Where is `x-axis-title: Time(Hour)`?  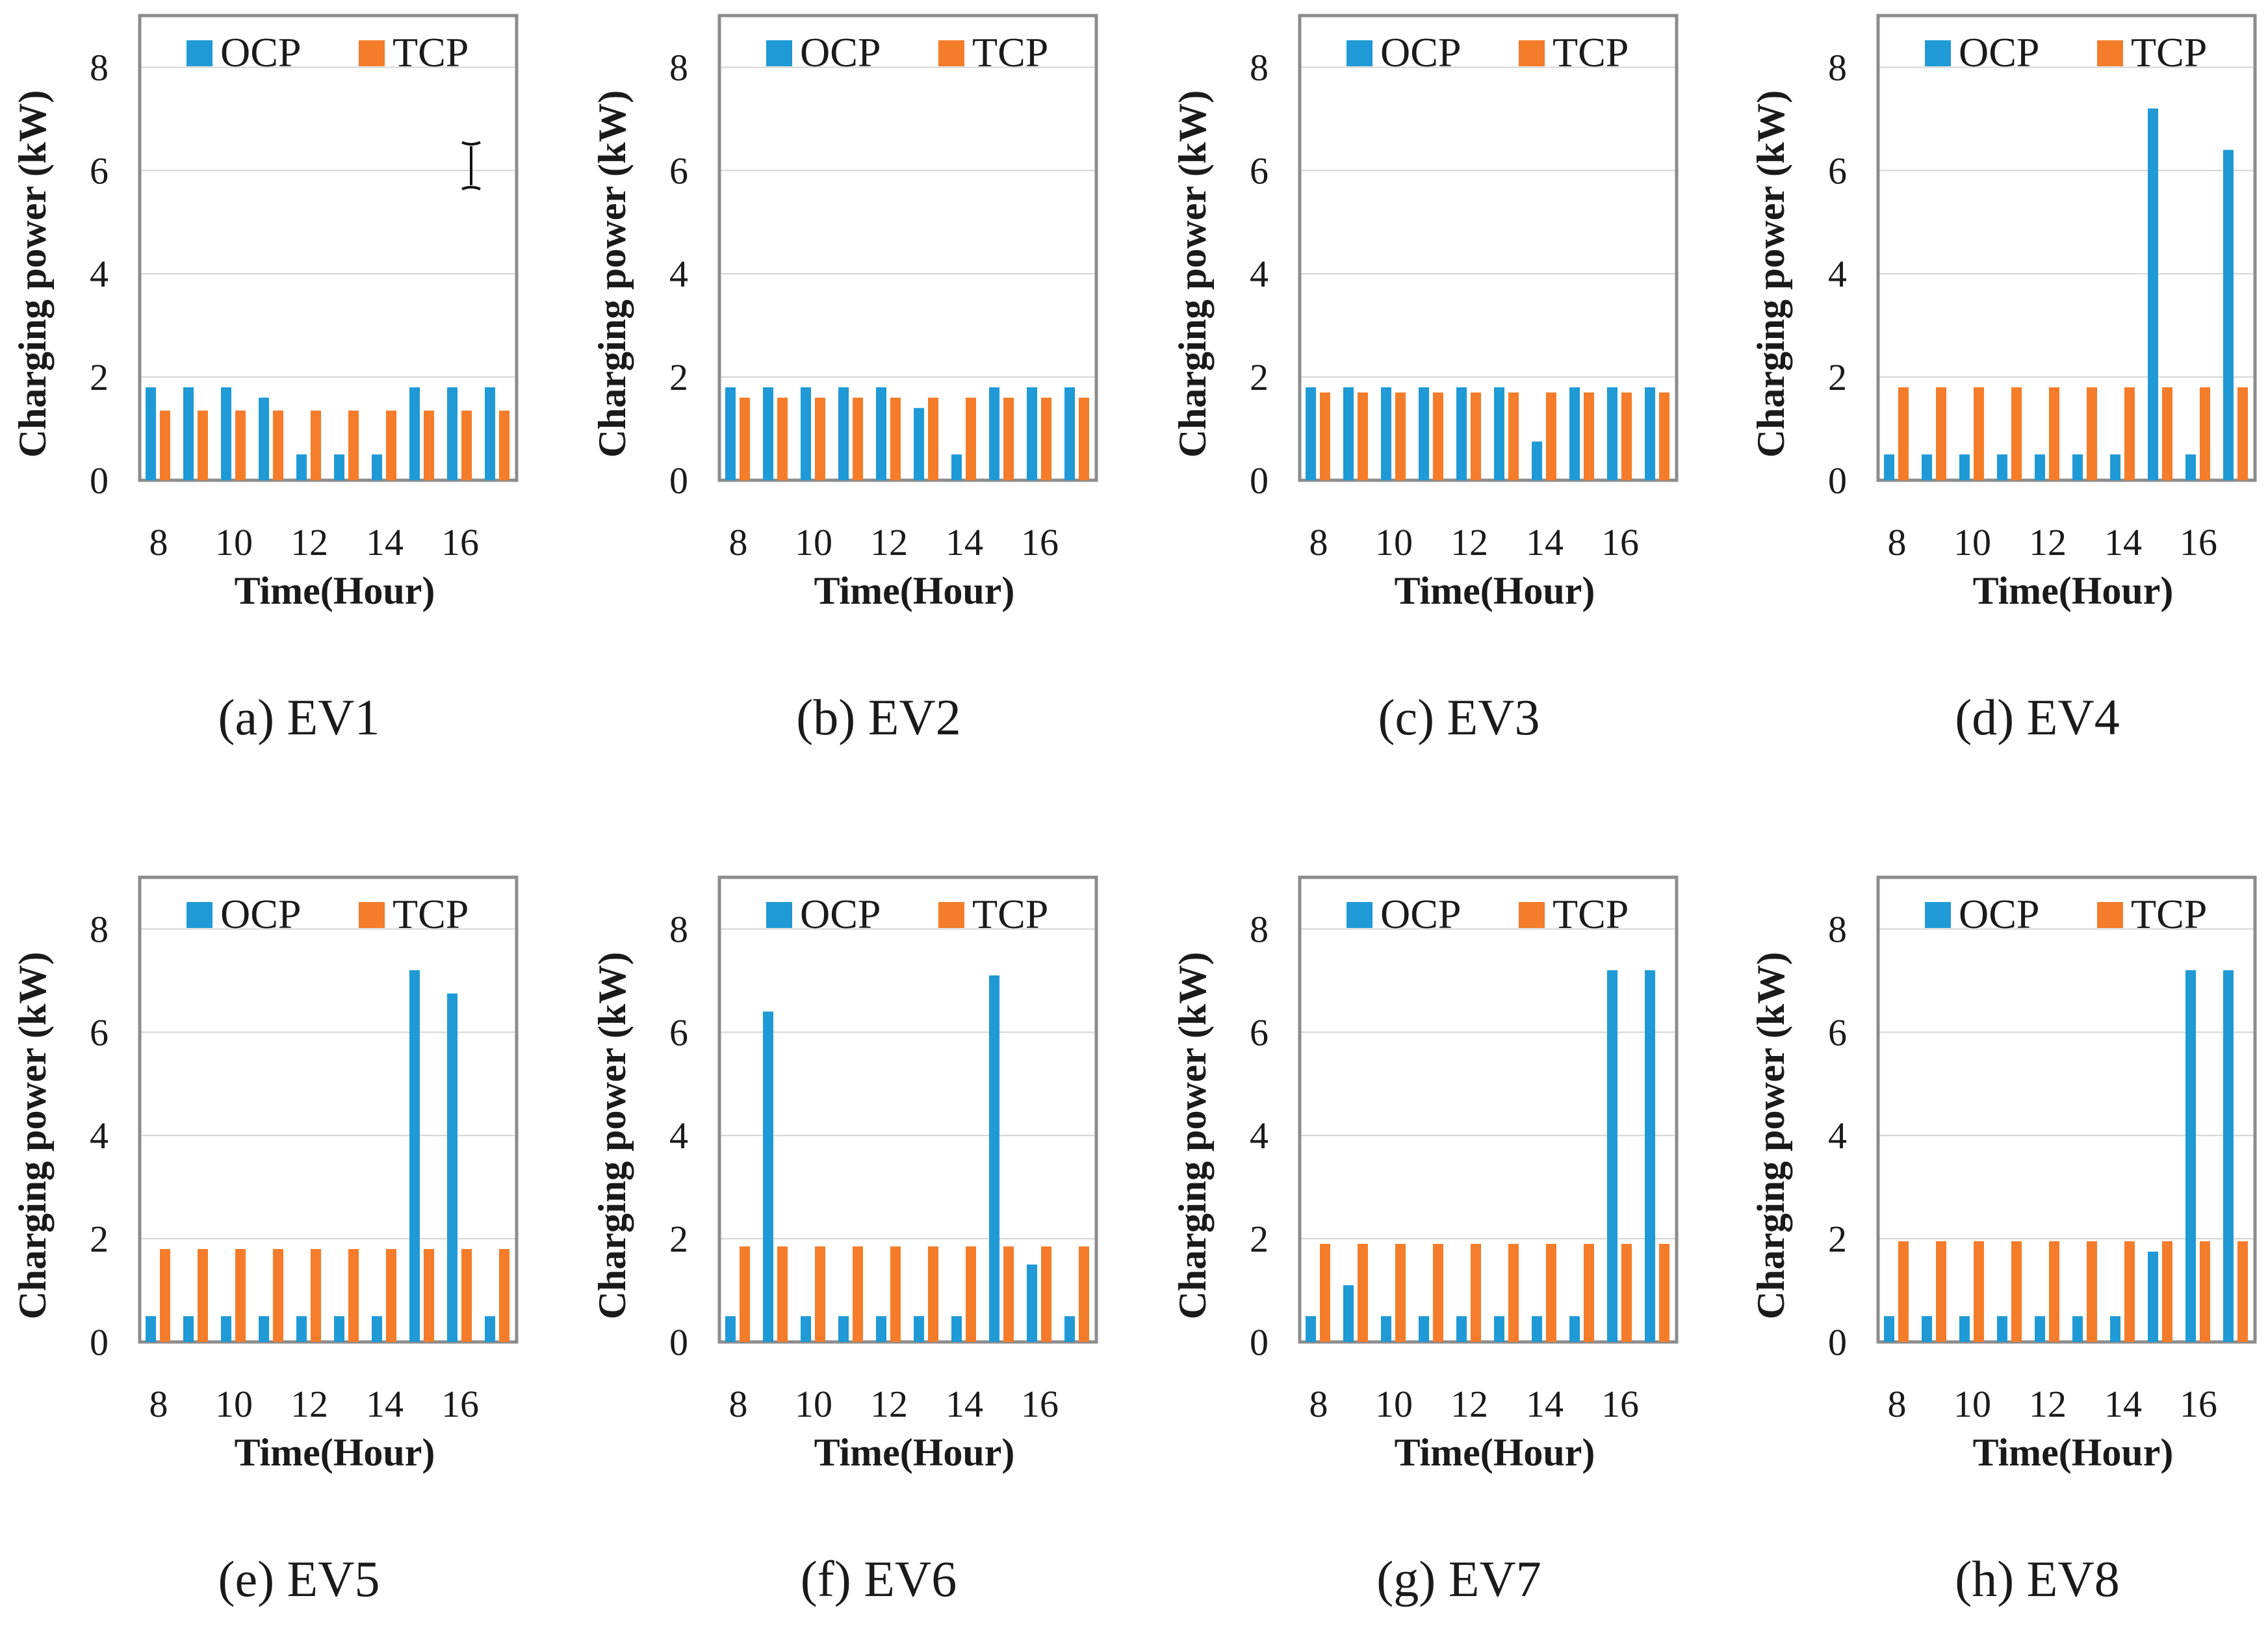 x-axis-title: Time(Hour) is located at coordinates (914, 1452).